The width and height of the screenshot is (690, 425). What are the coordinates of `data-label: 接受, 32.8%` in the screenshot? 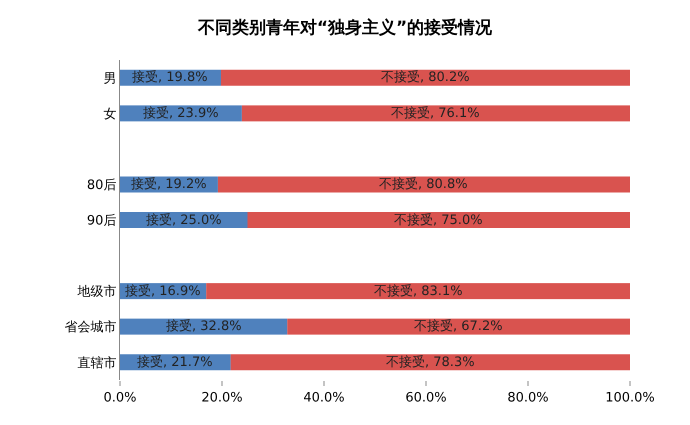 It's located at (204, 326).